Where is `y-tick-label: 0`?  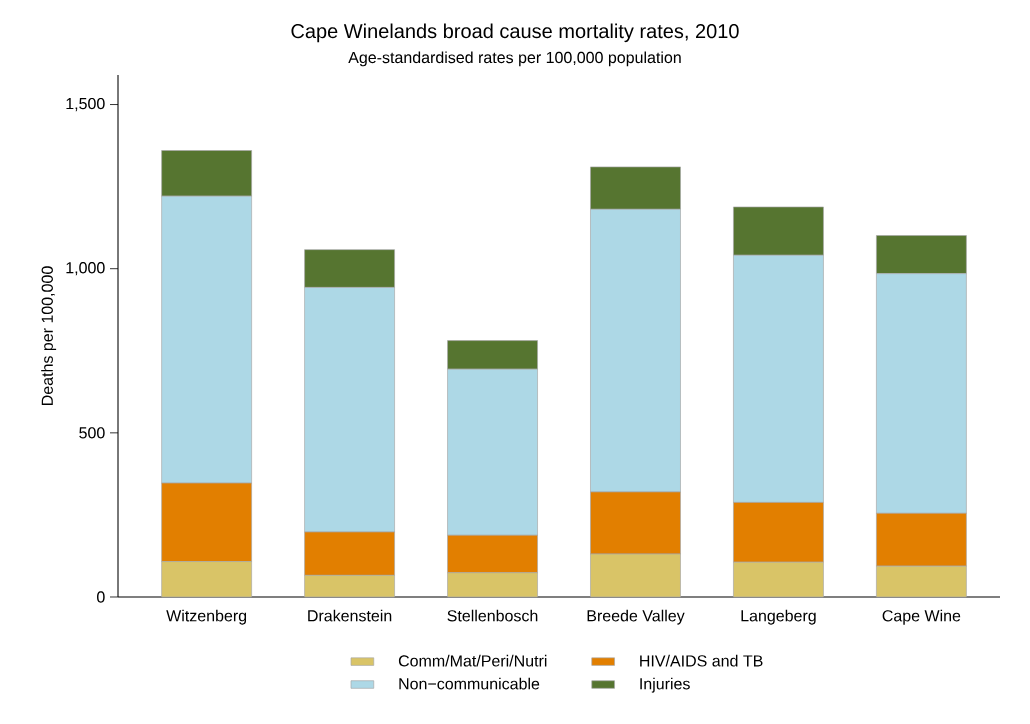
y-tick-label: 0 is located at coordinates (101, 597).